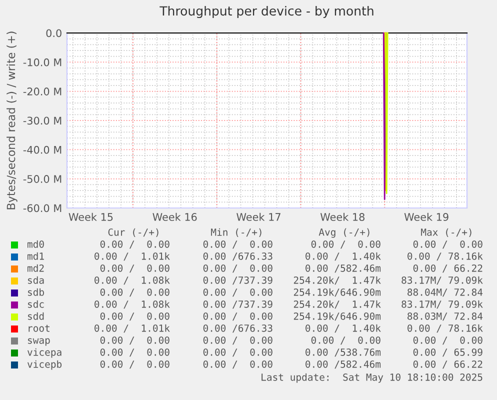 This screenshot has height=400, width=497. What do you see at coordinates (42, 120) in the screenshot?
I see `y-tick-label: -30.0 M` at bounding box center [42, 120].